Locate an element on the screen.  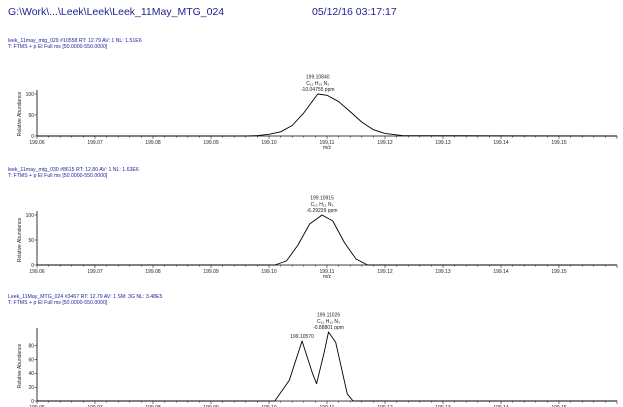
peak-label: 199.10570 is located at coordinates (302, 337).